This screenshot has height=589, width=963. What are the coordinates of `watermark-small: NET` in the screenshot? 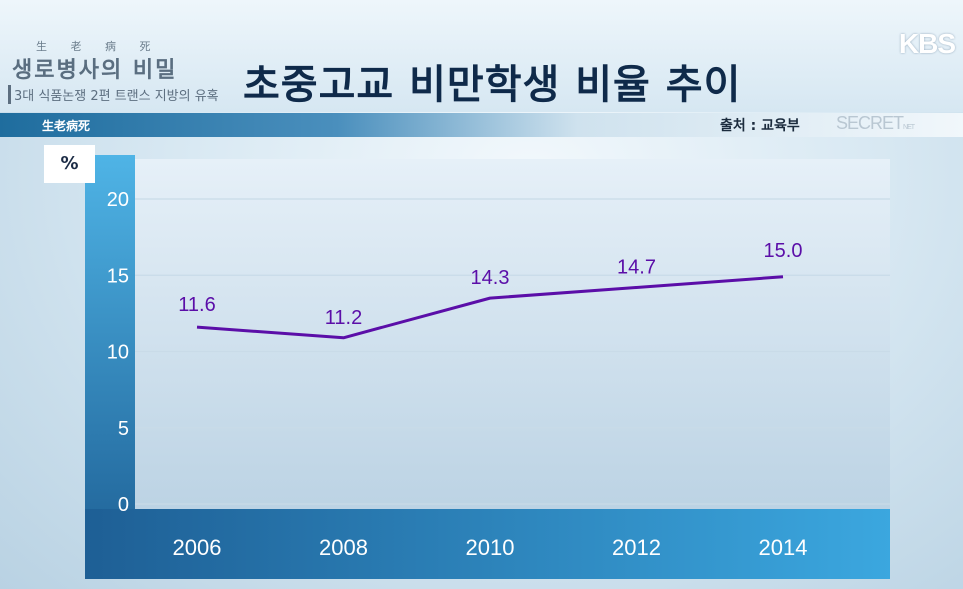 It's located at (909, 127).